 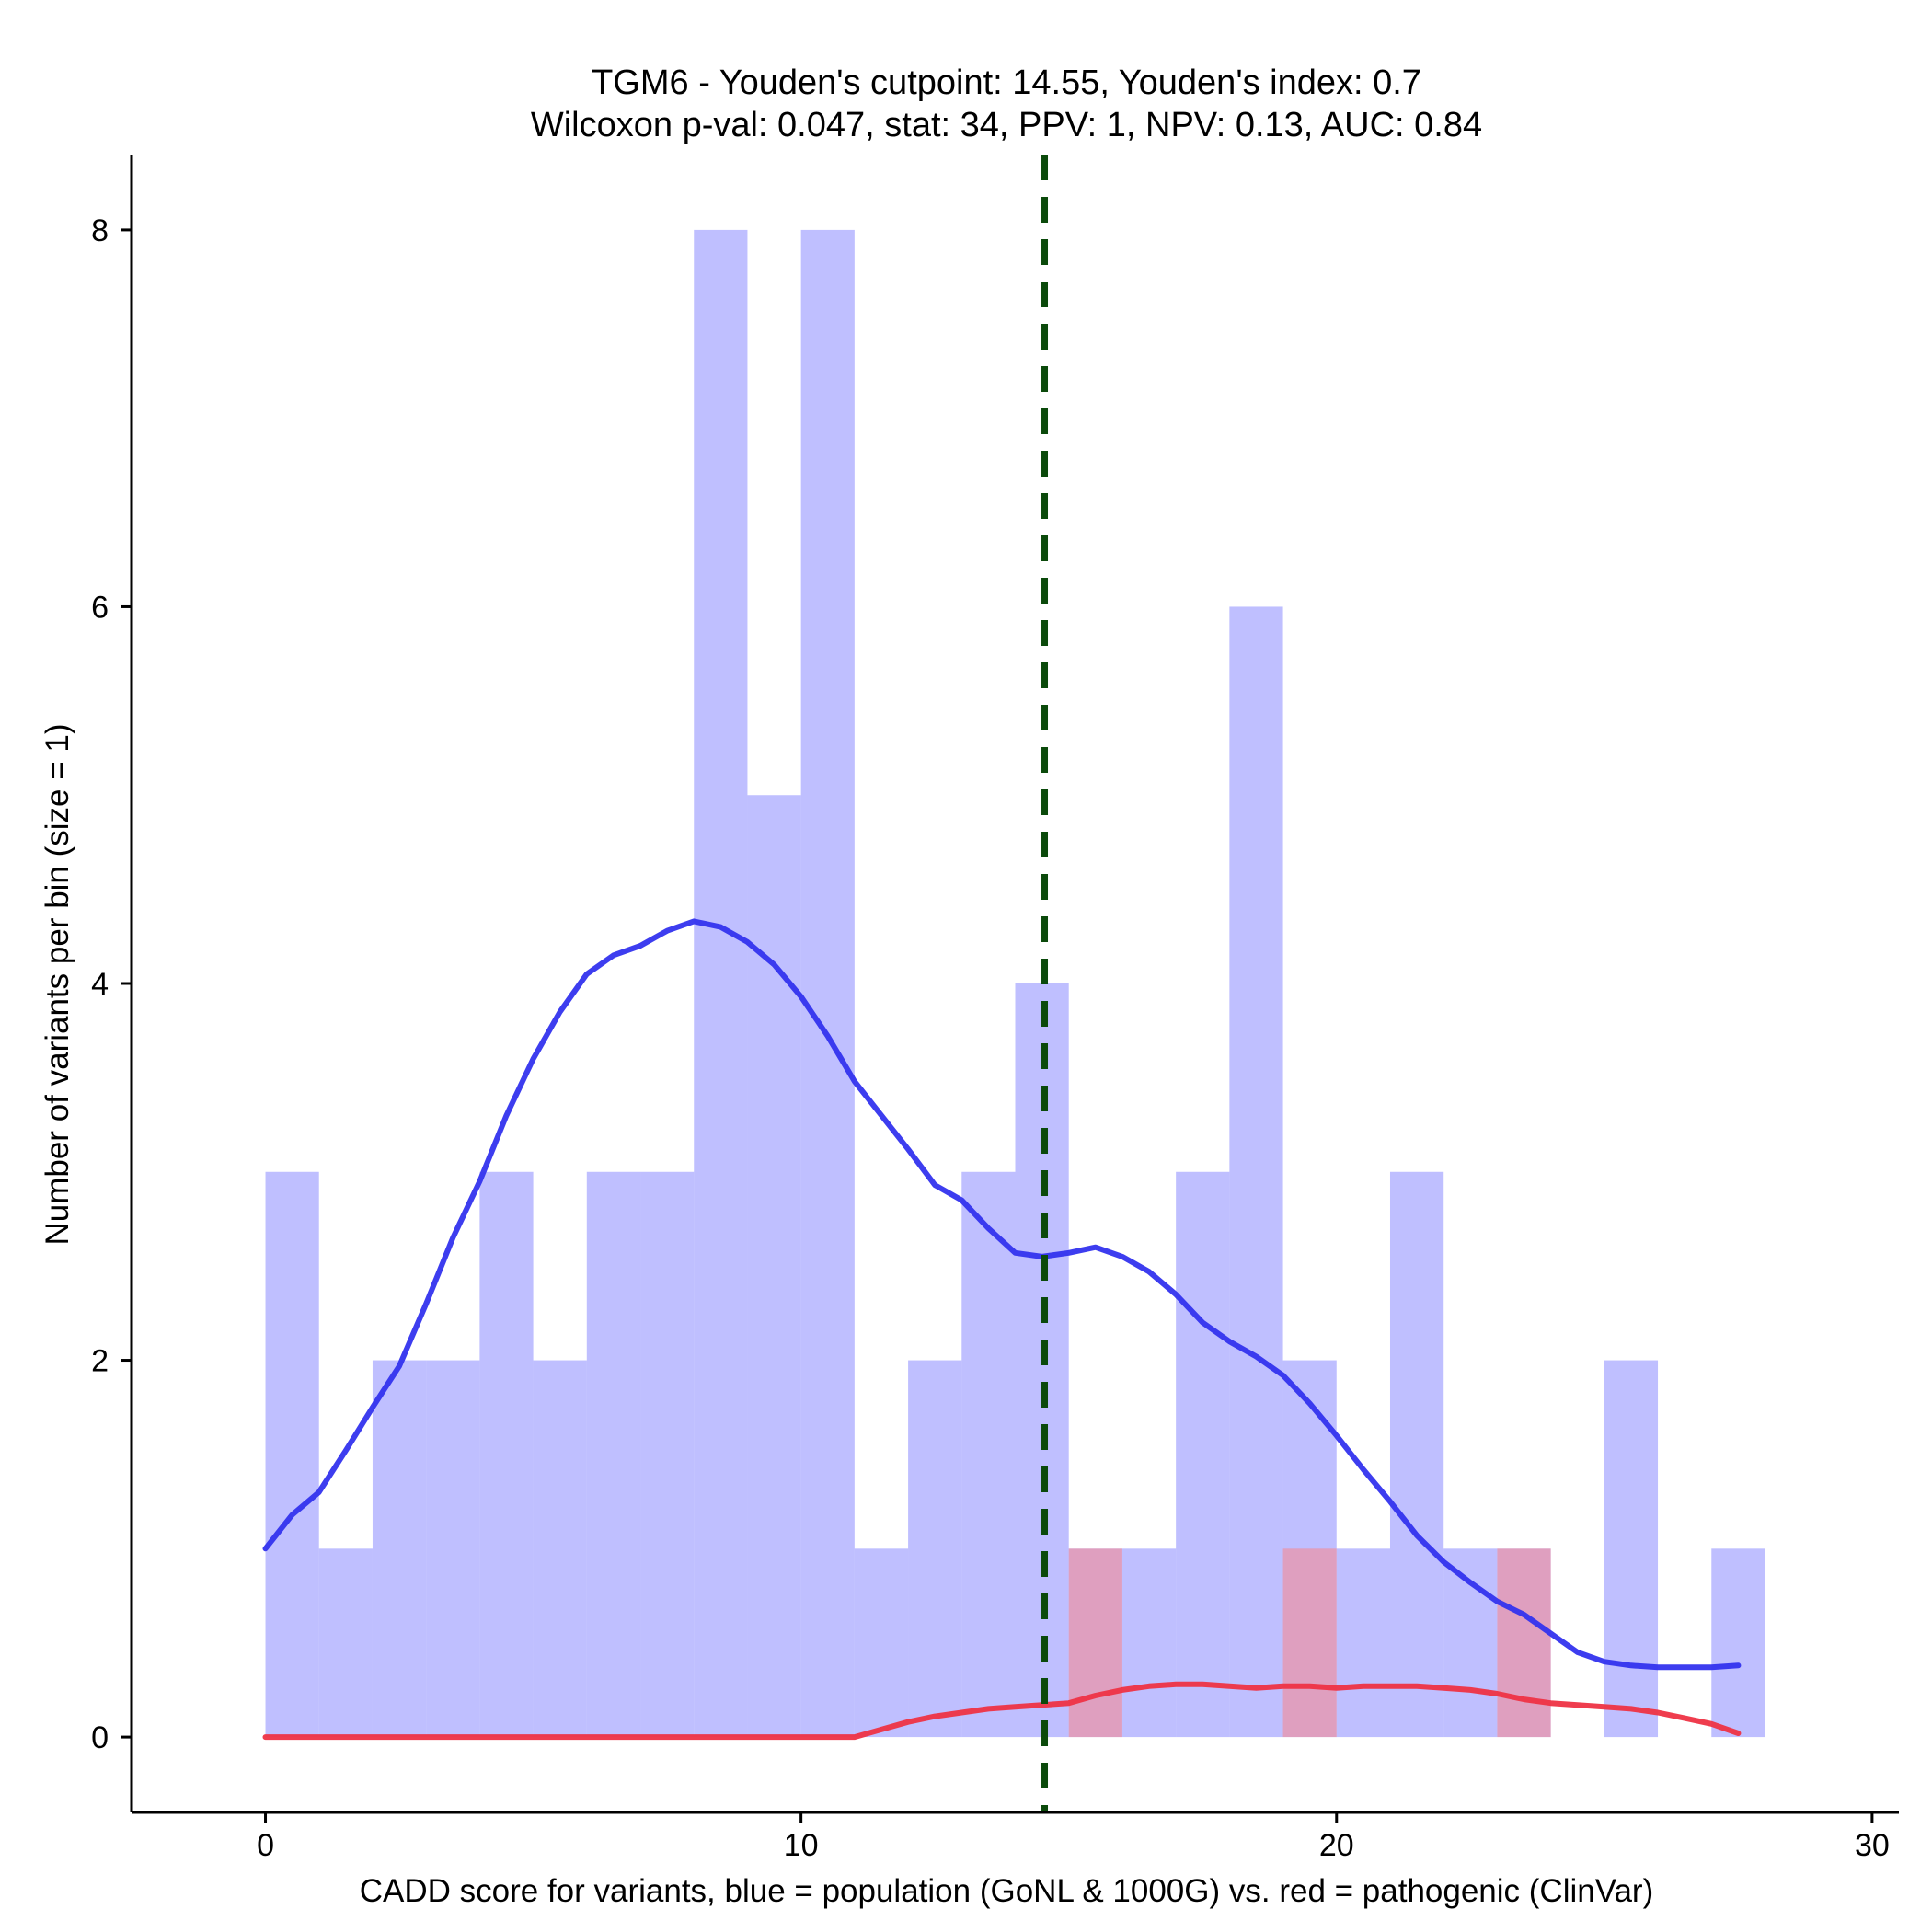 What do you see at coordinates (1336, 1845) in the screenshot?
I see `x-tick-label: 20` at bounding box center [1336, 1845].